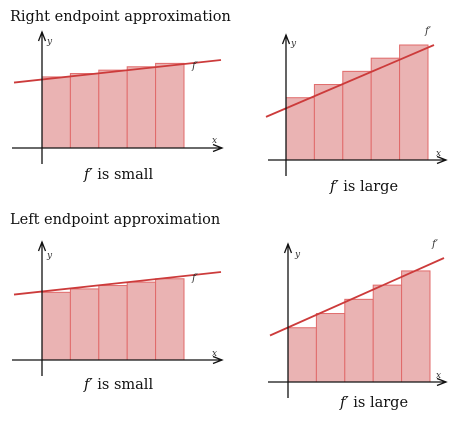 This screenshot has height=424, width=474. I want to click on section-title-right-endpoint: Right endpoint approximation, so click(120, 17).